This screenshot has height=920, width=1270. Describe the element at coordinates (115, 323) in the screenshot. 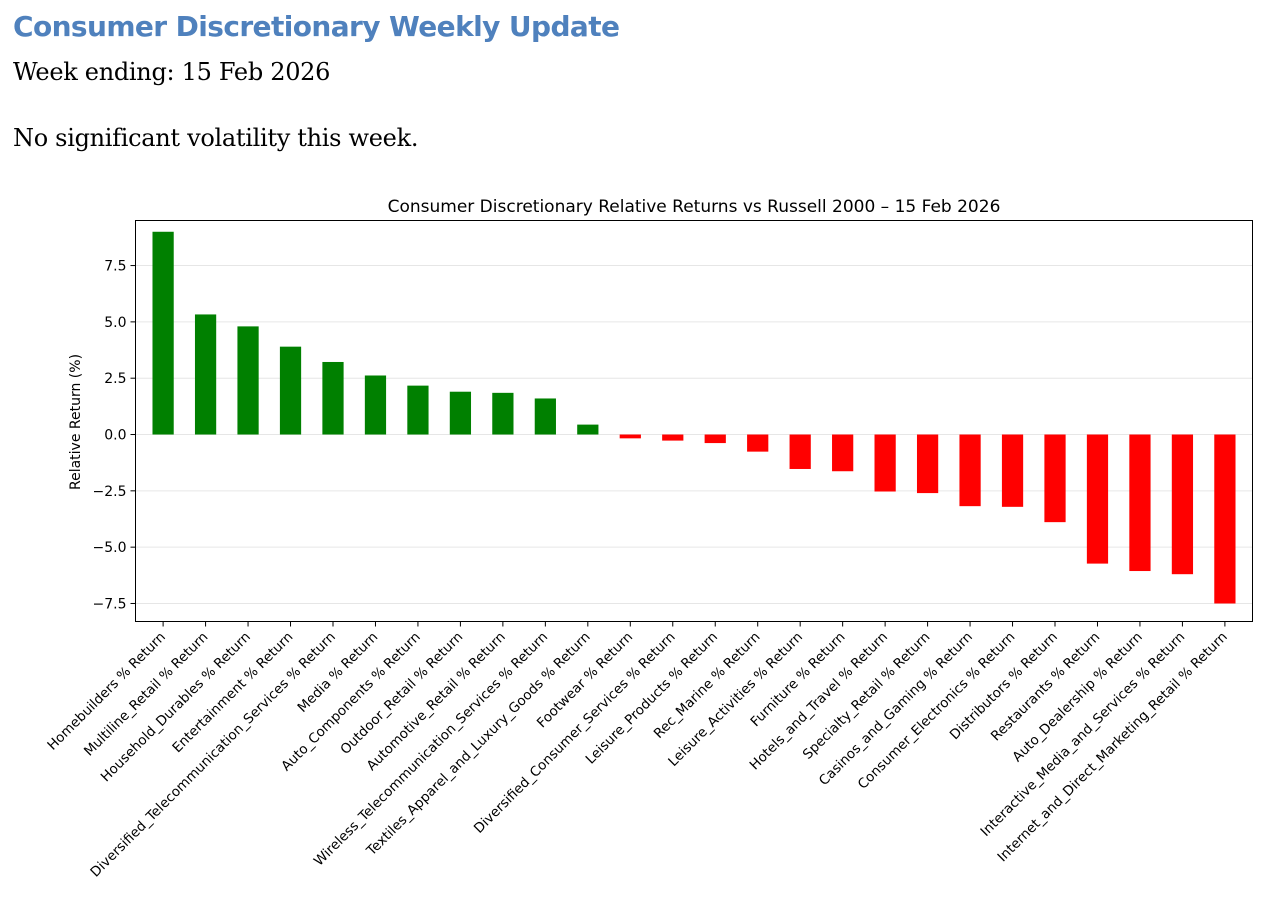

I see `y-tick-label: 5.0` at that location.